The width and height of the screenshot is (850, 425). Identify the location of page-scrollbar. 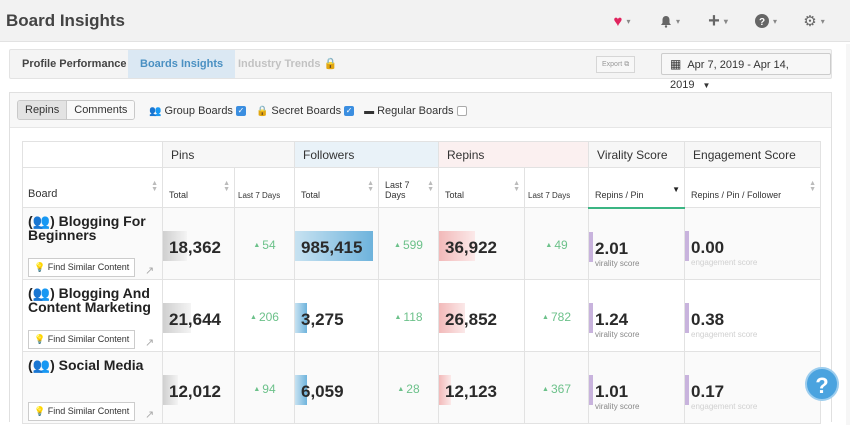
(848, 234).